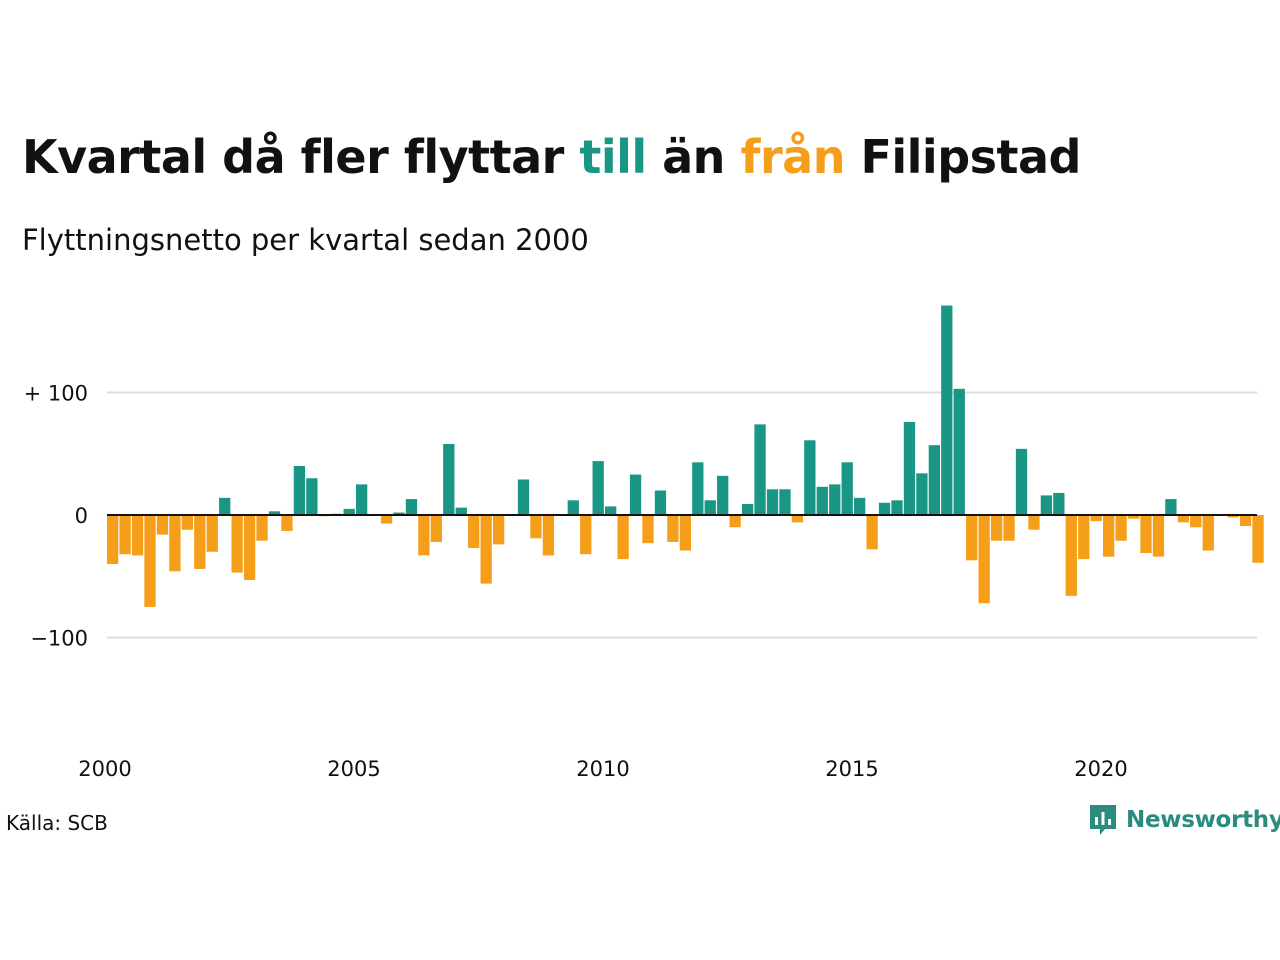 The width and height of the screenshot is (1280, 960). What do you see at coordinates (1103, 820) in the screenshot?
I see `newsworthy-logo-icon` at bounding box center [1103, 820].